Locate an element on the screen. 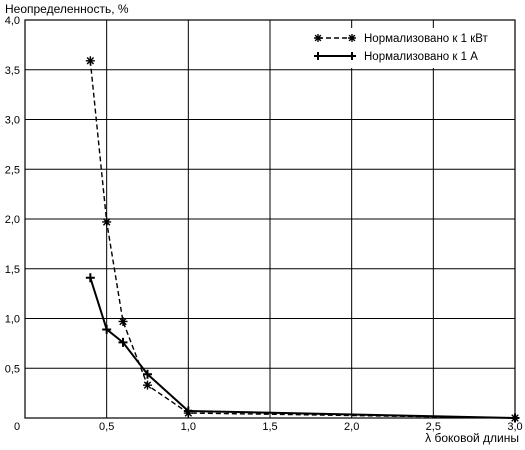 The width and height of the screenshot is (525, 450). legend-box is located at coordinates (409, 48).